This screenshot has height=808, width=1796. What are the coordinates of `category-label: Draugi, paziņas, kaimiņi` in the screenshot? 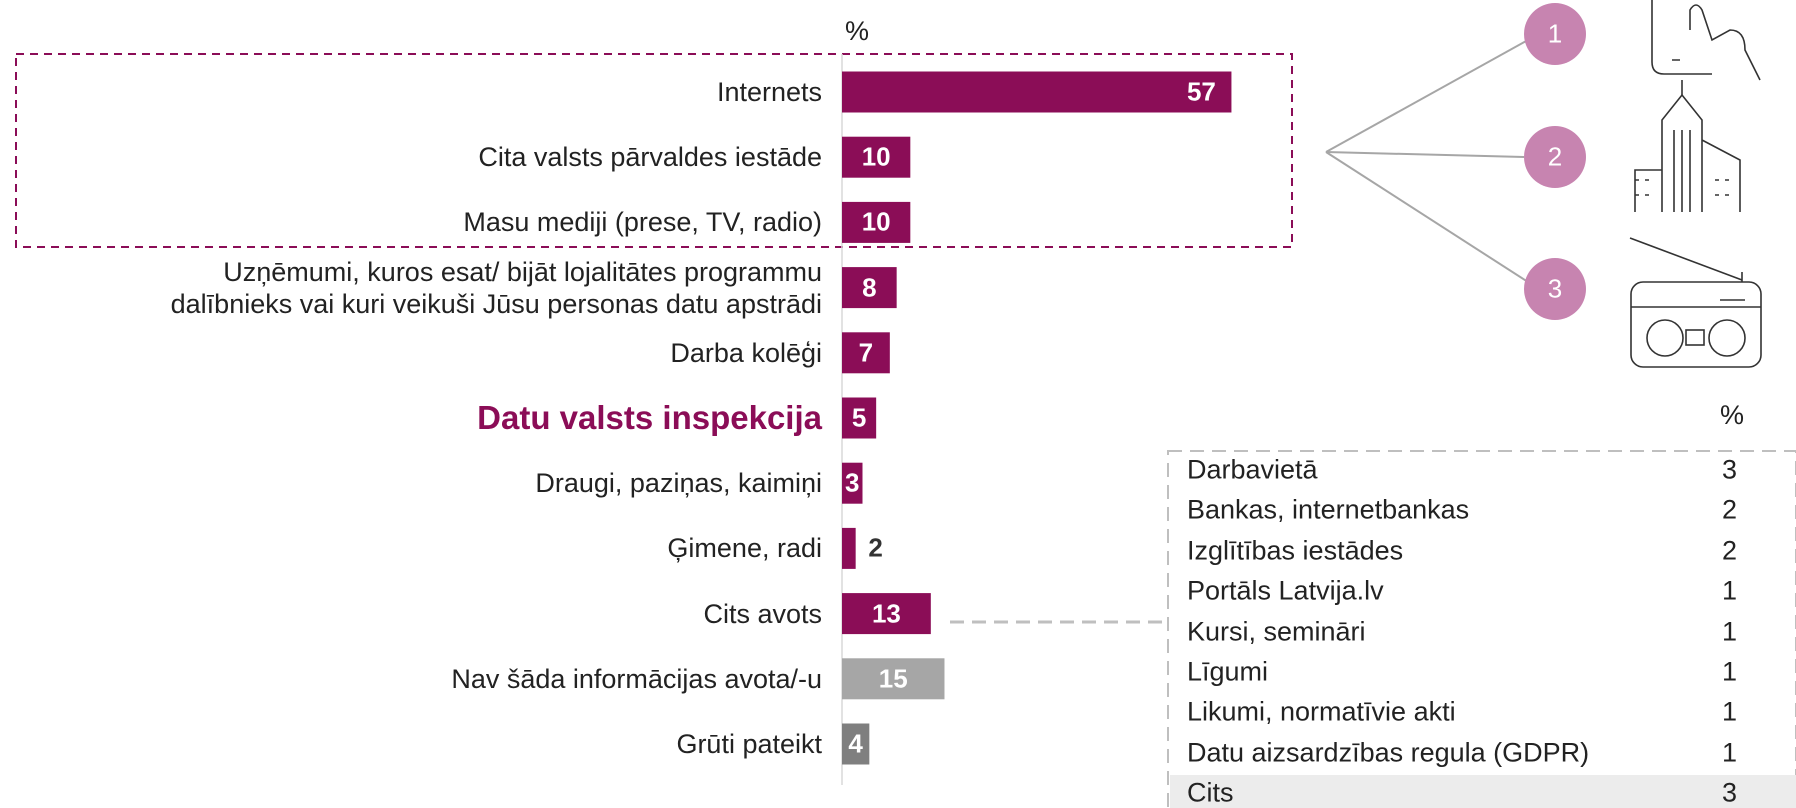 It's located at (678, 483).